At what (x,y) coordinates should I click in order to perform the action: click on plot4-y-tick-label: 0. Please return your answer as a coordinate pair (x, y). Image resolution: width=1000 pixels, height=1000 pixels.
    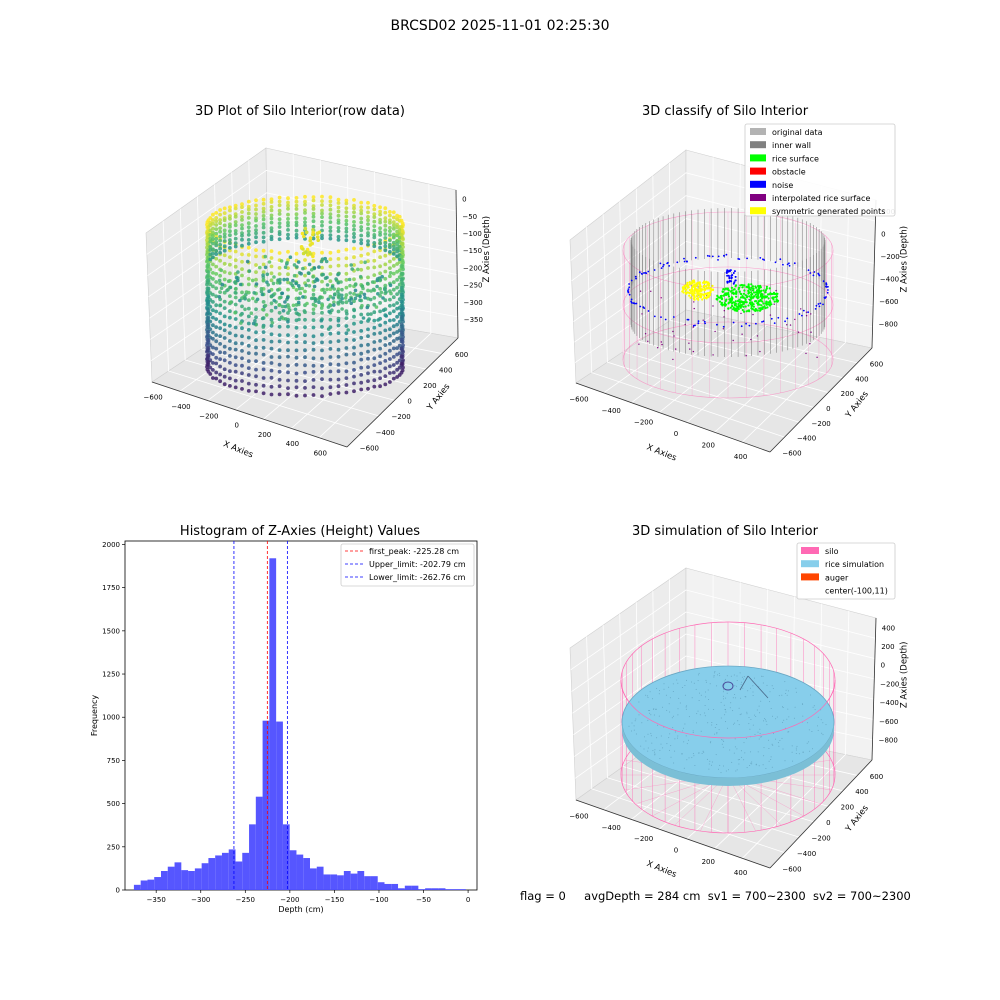
    Looking at the image, I should click on (828, 823).